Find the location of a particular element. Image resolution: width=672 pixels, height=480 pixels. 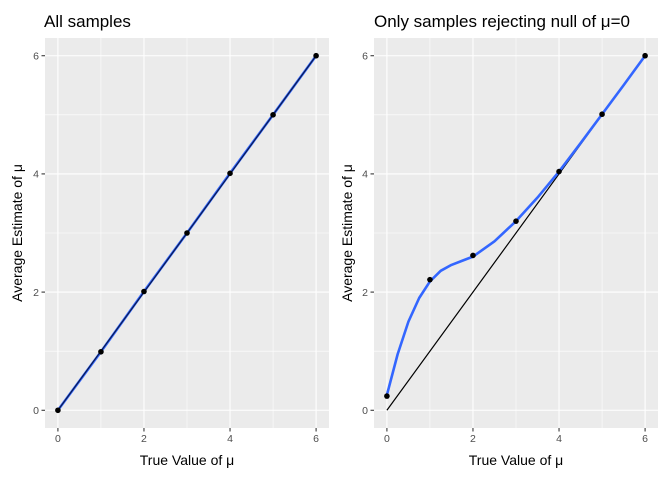

panel-1-y-tick-label: 0 is located at coordinates (36, 411).